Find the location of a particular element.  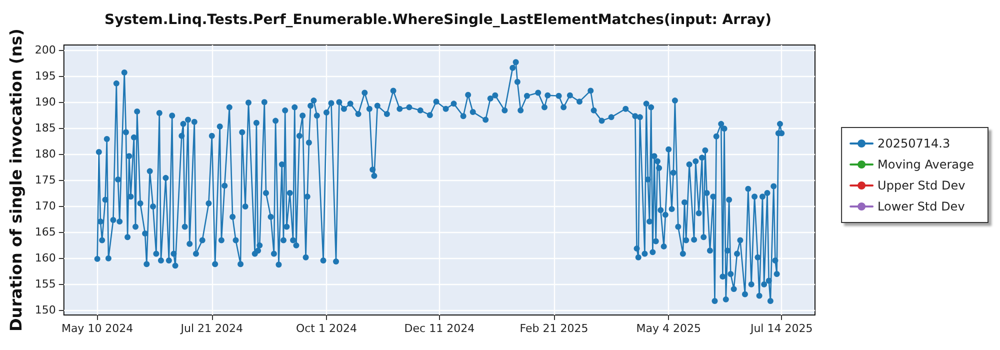

legend-label: Lower Std Dev is located at coordinates (921, 207).